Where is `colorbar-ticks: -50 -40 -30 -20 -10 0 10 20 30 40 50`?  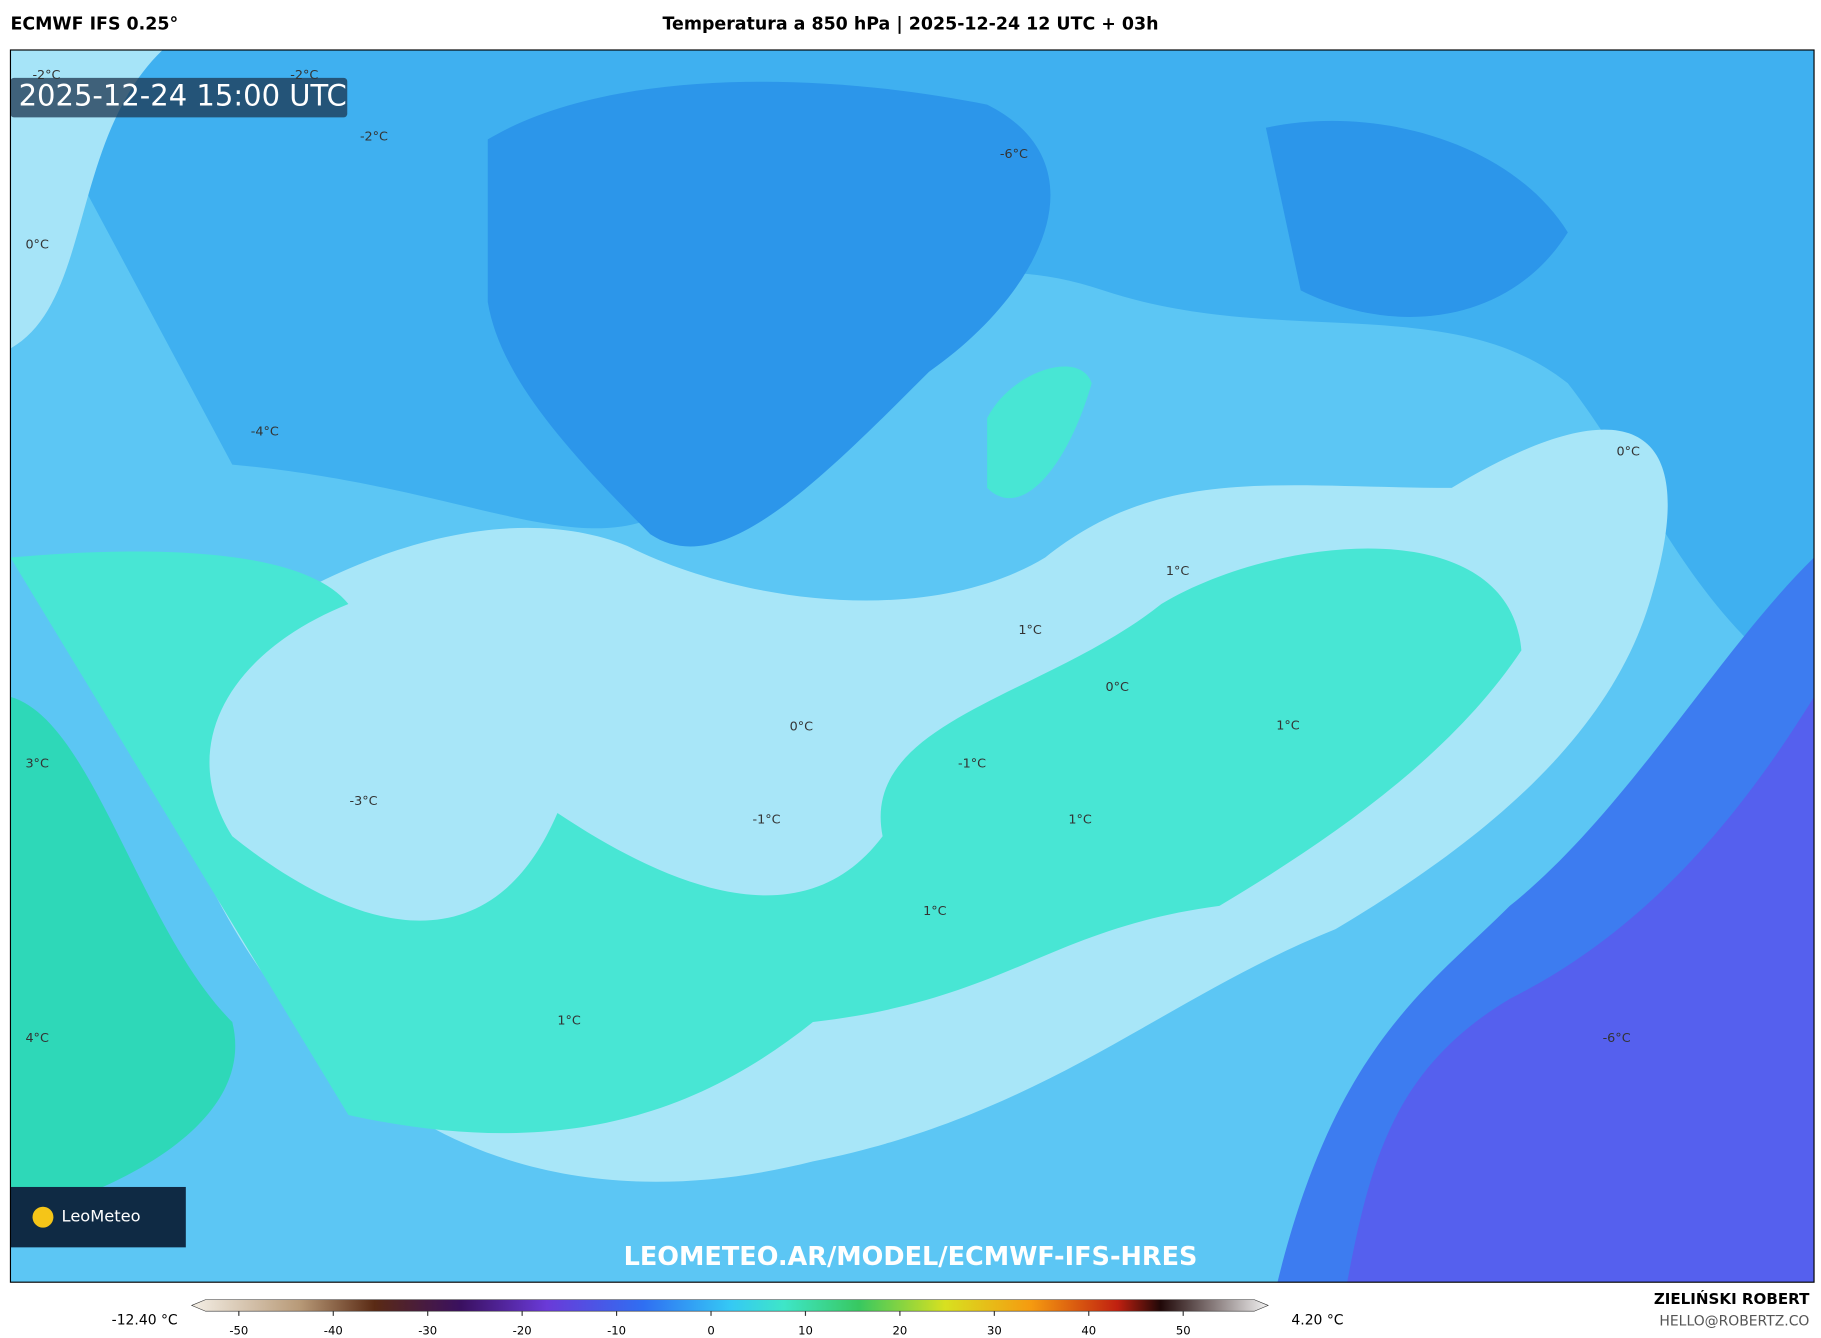 colorbar-ticks: -50 -40 -30 -20 -10 0 10 20 30 40 50 is located at coordinates (710, 1324).